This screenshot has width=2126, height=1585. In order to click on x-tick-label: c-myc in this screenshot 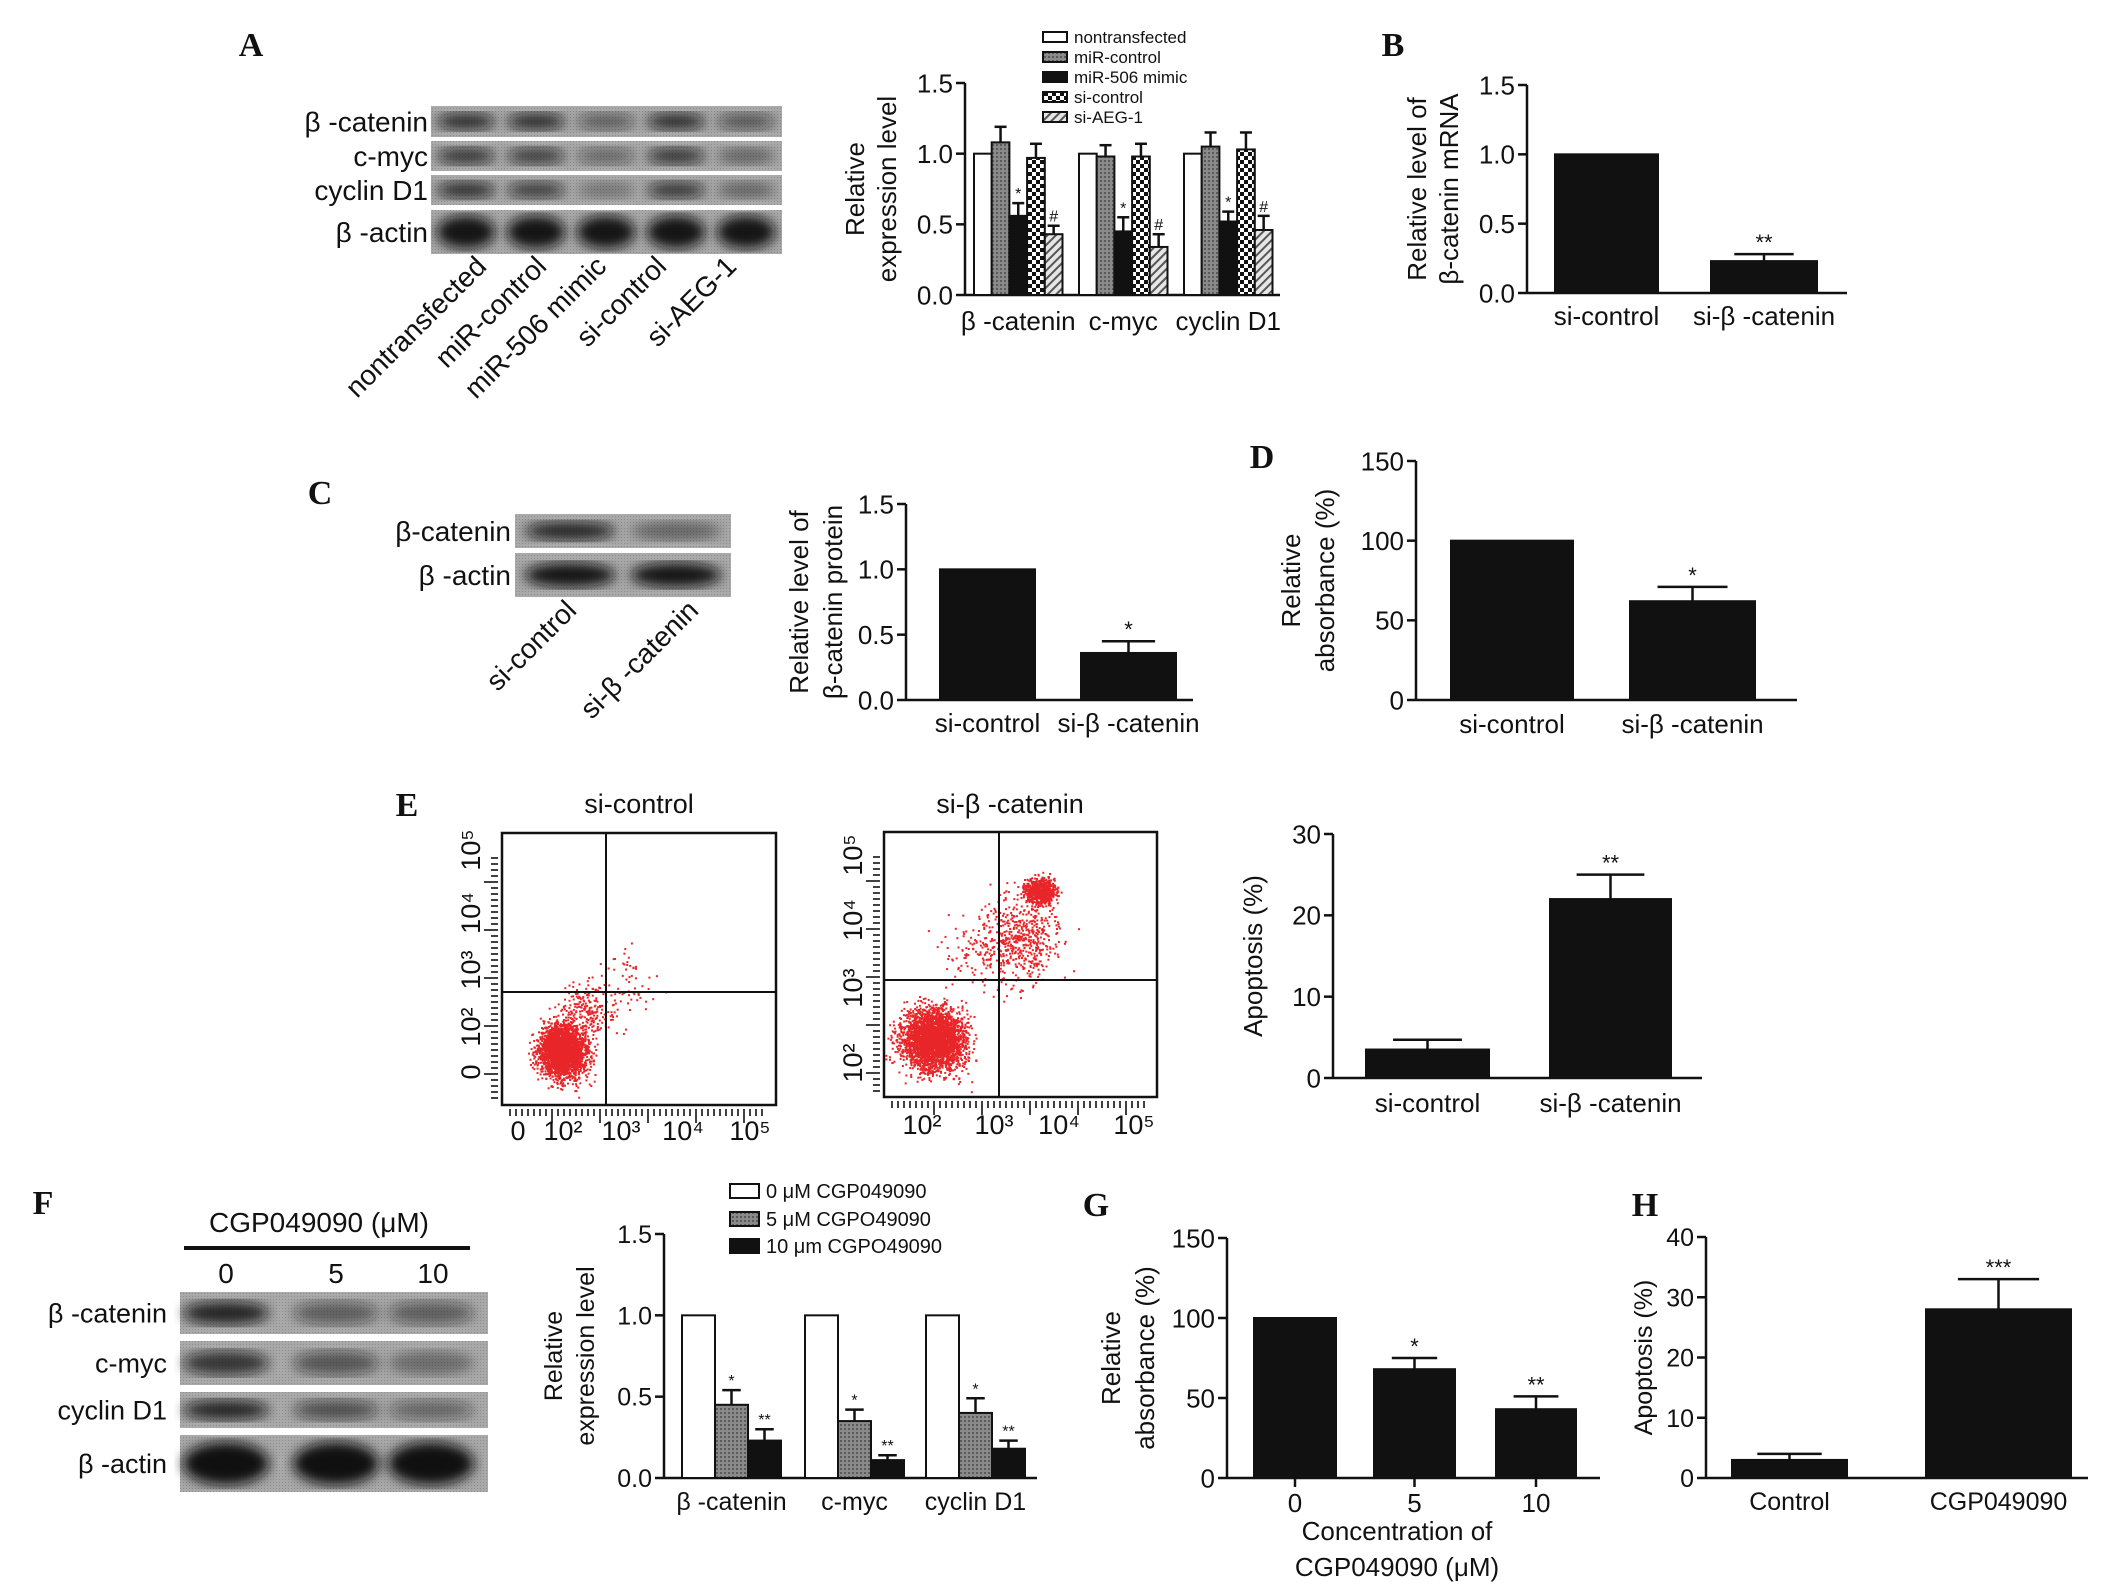, I will do `click(854, 1502)`.